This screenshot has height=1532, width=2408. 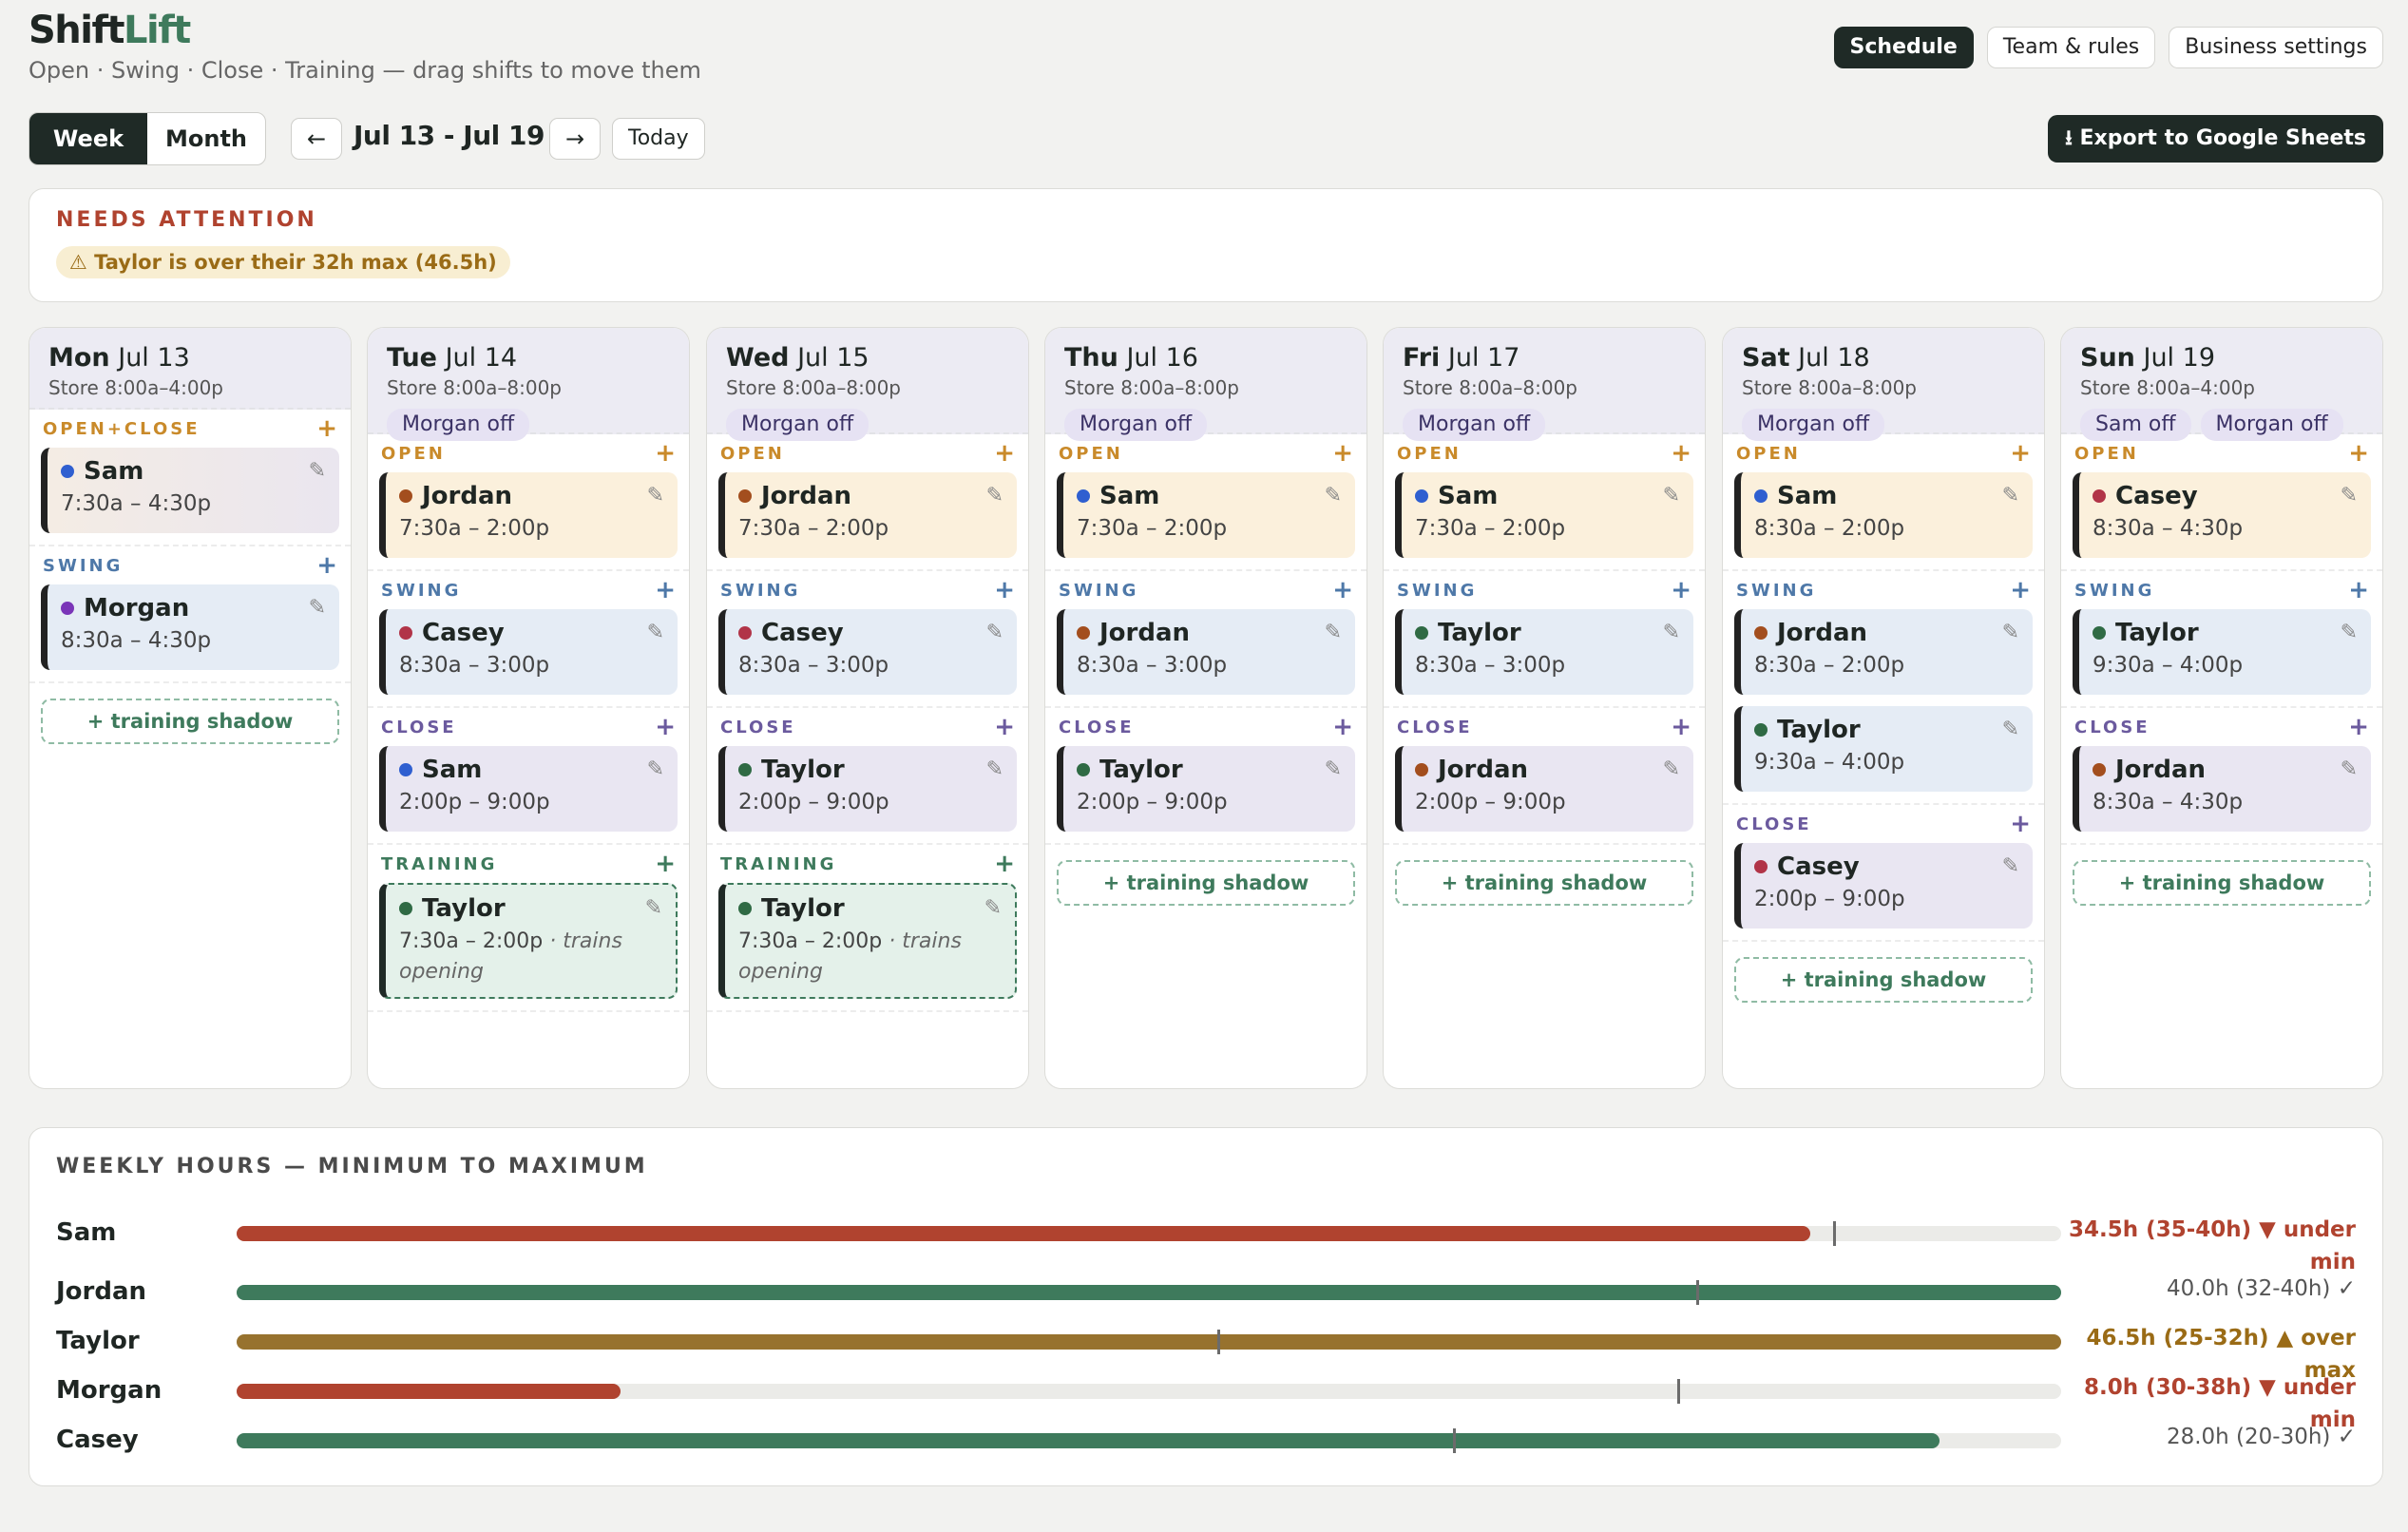 I want to click on section-header: OPEN+CLOSE +, so click(x=190, y=429).